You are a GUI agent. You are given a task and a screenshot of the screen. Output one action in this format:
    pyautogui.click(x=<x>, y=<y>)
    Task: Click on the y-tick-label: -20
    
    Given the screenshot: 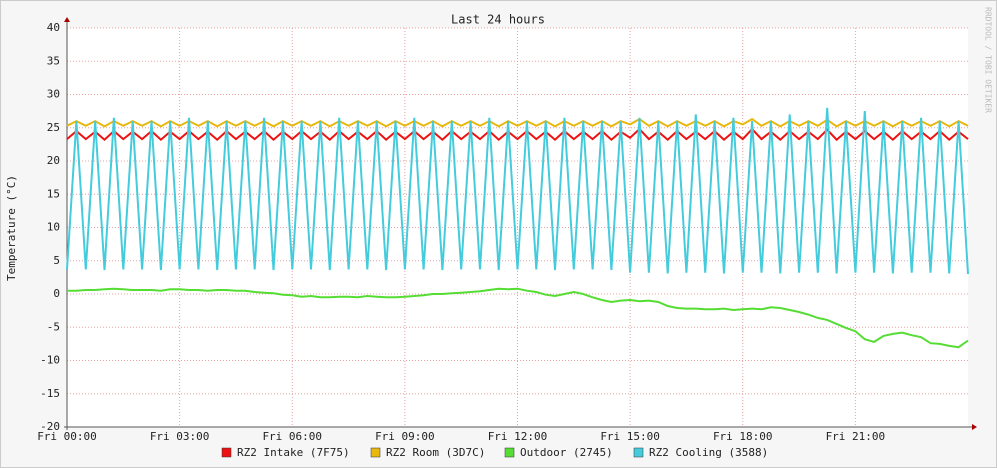 What is the action you would take?
    pyautogui.click(x=50, y=426)
    